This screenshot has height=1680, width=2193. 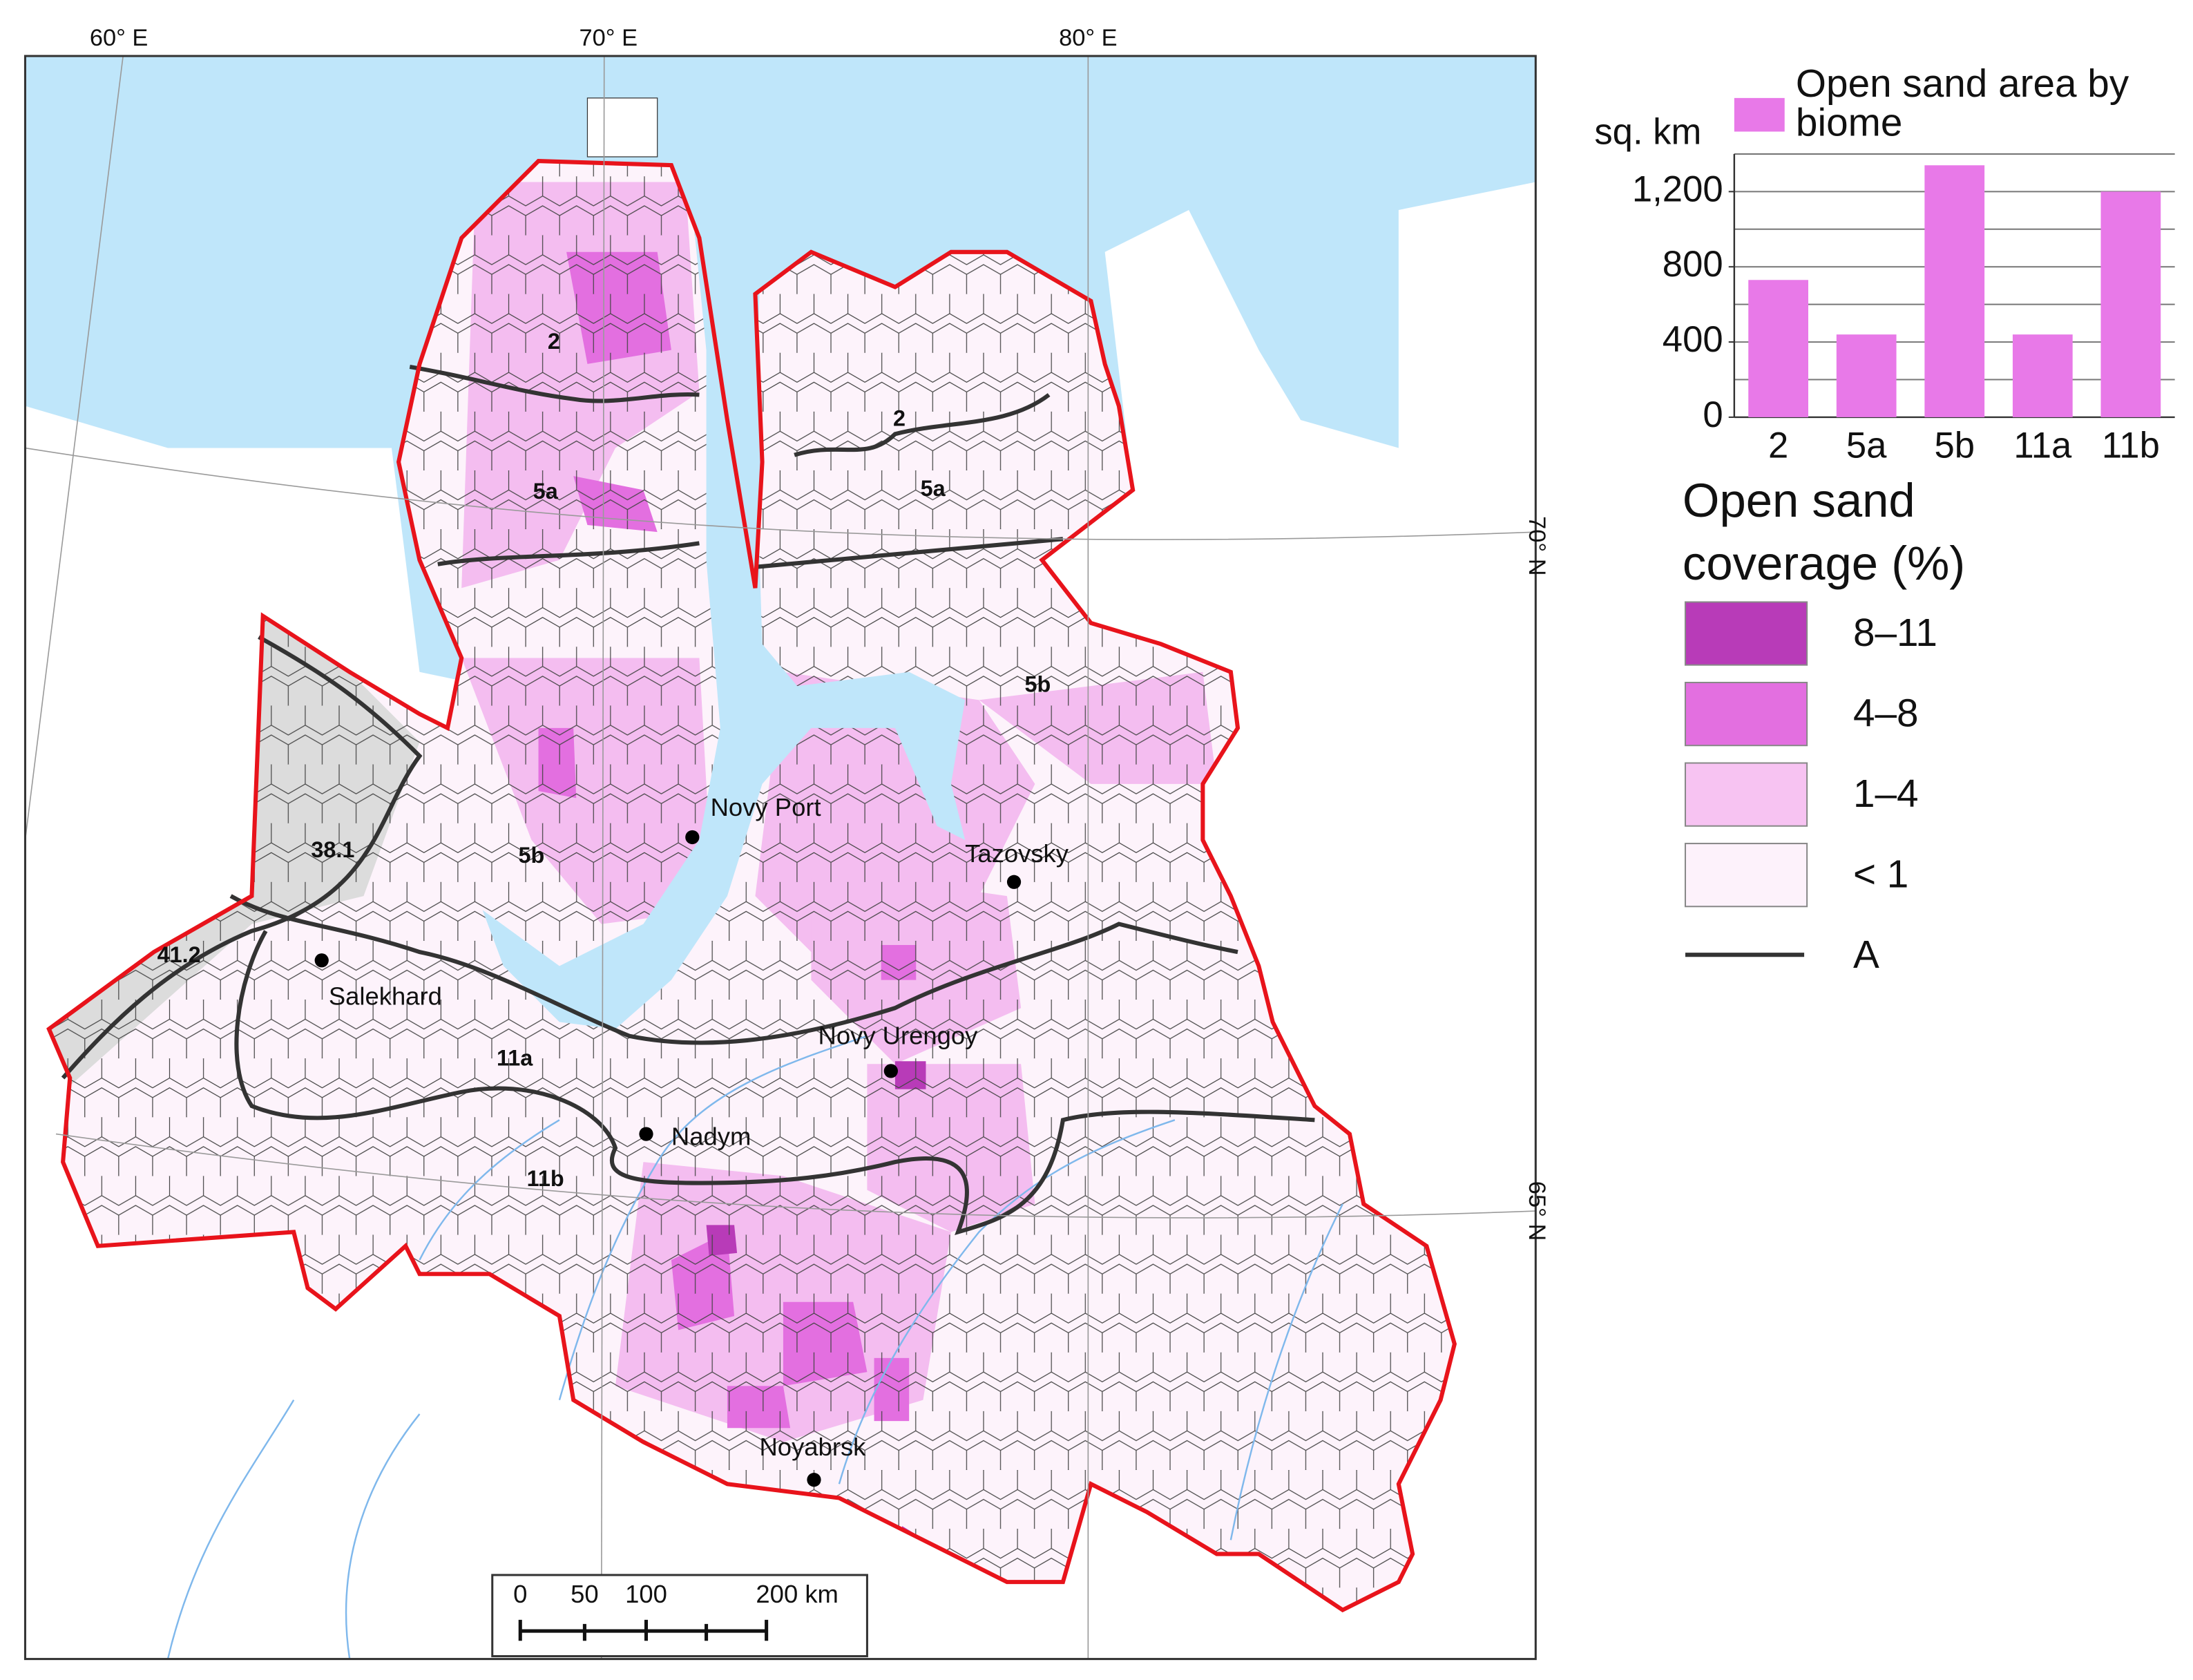 I want to click on chart-legend-label: Open sand area by biome, so click(x=1962, y=104).